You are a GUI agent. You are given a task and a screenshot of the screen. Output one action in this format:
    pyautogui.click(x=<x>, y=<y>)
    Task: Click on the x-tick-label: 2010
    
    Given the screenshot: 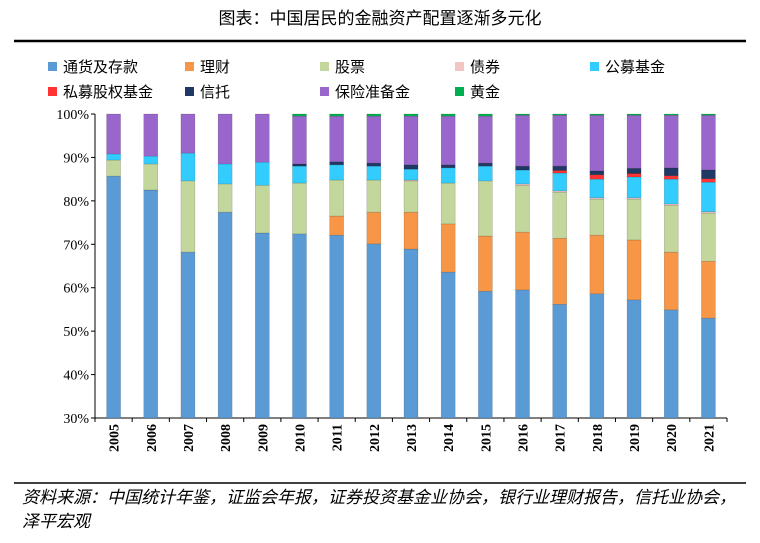 What is the action you would take?
    pyautogui.click(x=300, y=438)
    